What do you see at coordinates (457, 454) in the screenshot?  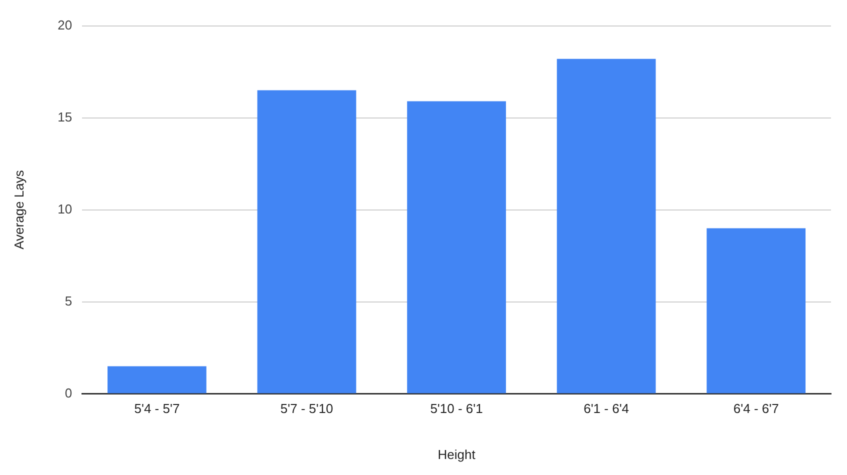 I see `x-axis-title: Height` at bounding box center [457, 454].